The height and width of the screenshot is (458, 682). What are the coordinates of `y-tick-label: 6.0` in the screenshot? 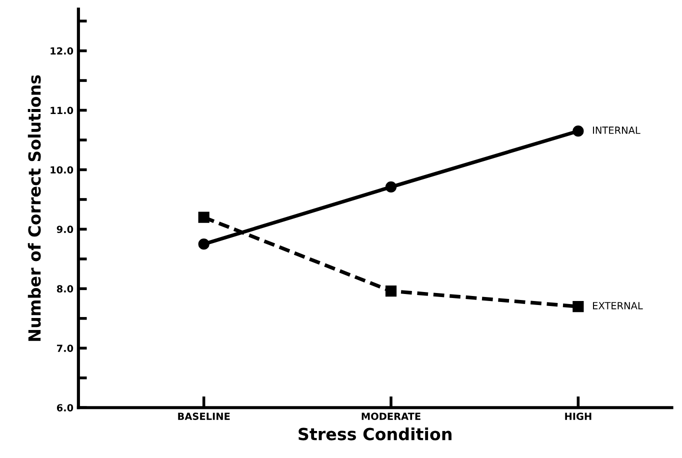 It's located at (65, 408).